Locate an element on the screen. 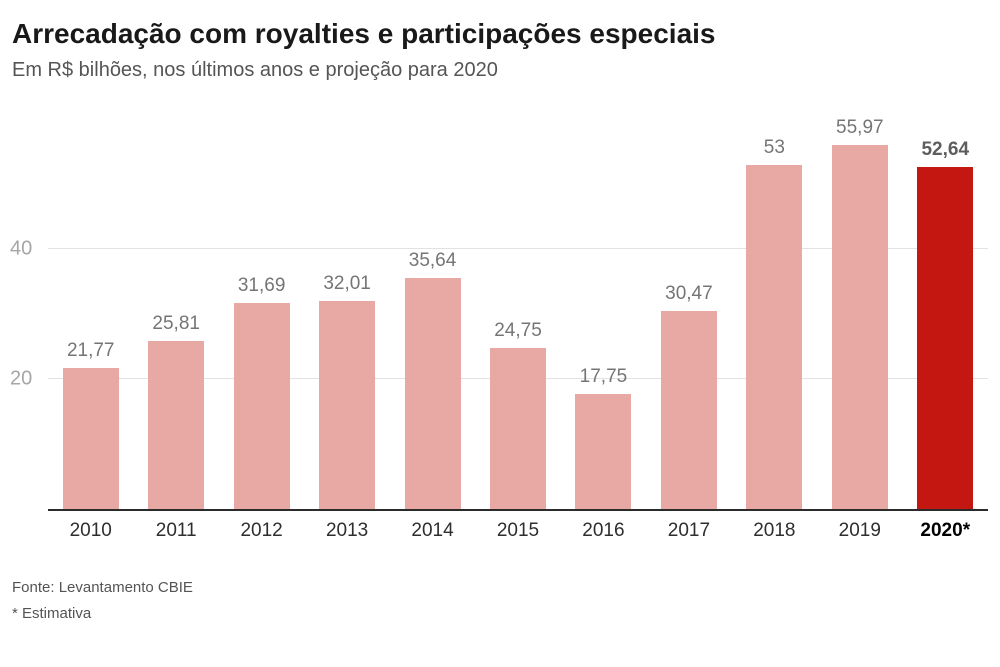 The height and width of the screenshot is (667, 1000). x-tick-label-2016: 2016 is located at coordinates (603, 531).